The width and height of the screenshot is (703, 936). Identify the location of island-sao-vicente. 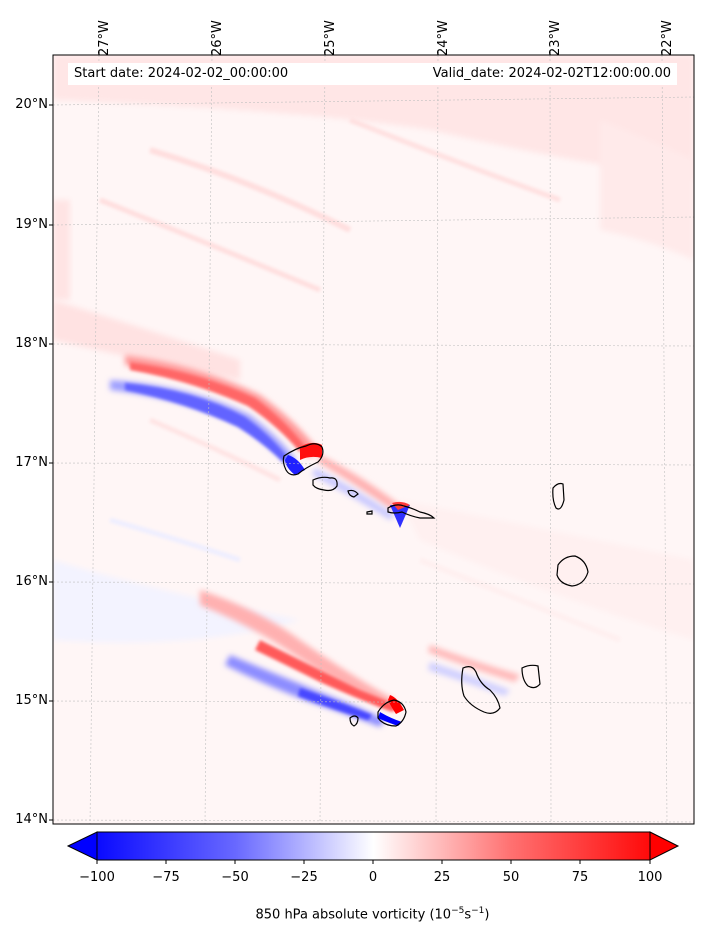
(325, 484).